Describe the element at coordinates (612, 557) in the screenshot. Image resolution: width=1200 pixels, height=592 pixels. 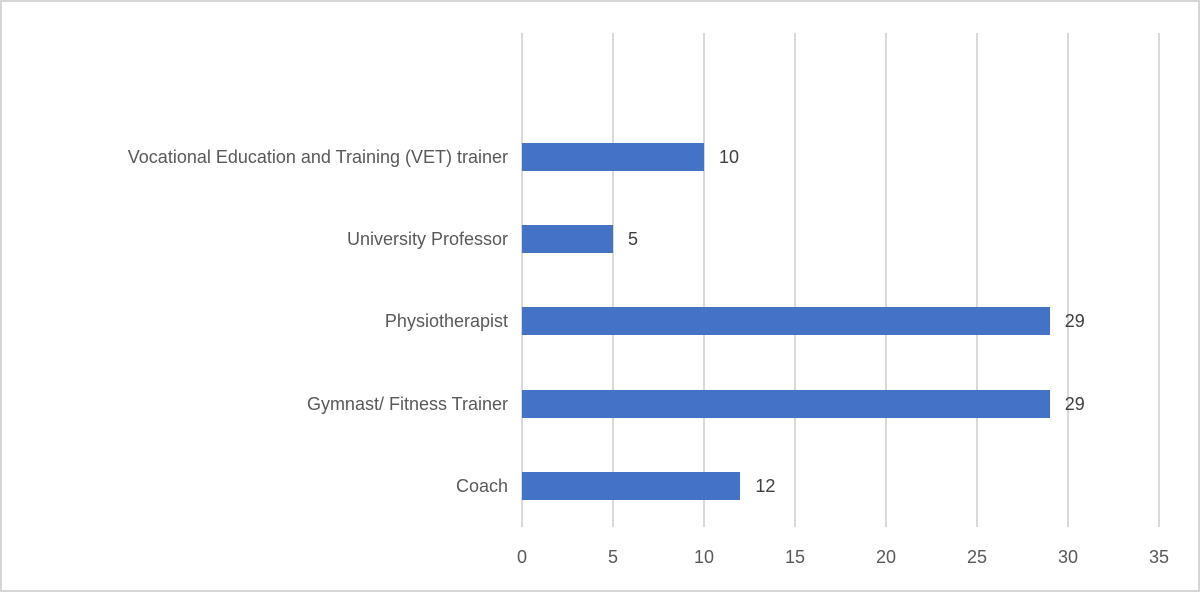
I see `x-tick-label: 5` at that location.